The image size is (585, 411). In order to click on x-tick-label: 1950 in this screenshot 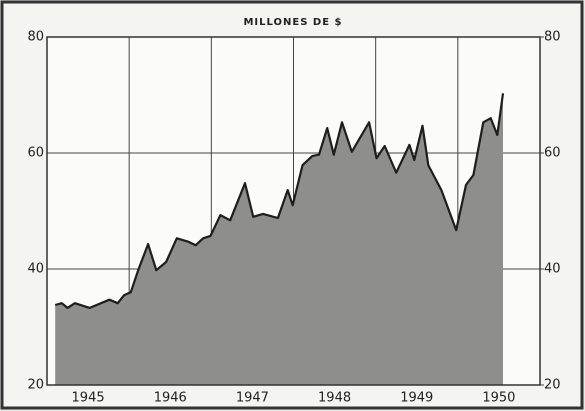, I will do `click(498, 398)`.